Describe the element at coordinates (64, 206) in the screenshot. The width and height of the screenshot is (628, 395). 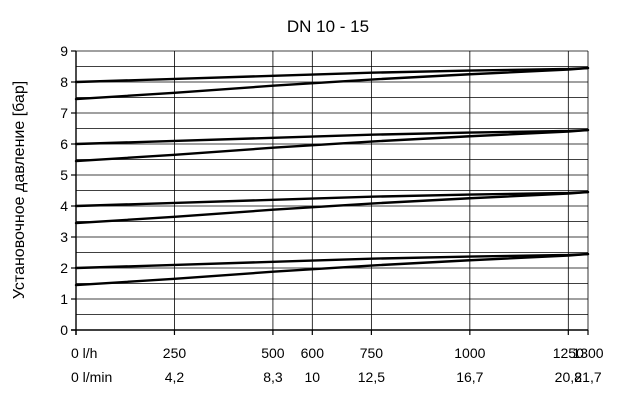
I see `y-tick-label: 4` at that location.